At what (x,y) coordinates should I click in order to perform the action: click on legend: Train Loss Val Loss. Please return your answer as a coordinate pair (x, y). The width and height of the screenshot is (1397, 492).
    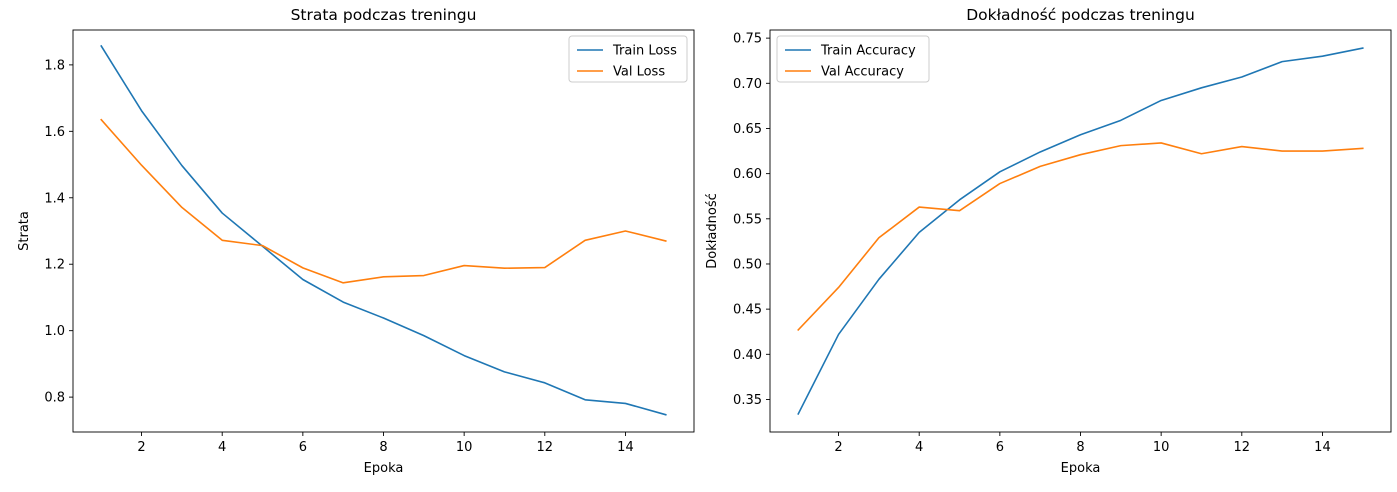
    Looking at the image, I should click on (628, 59).